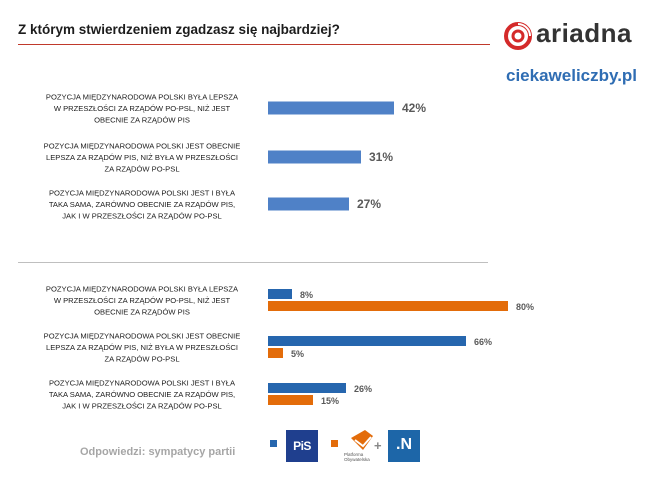  What do you see at coordinates (584, 33) in the screenshot?
I see `brand-name: ariadna` at bounding box center [584, 33].